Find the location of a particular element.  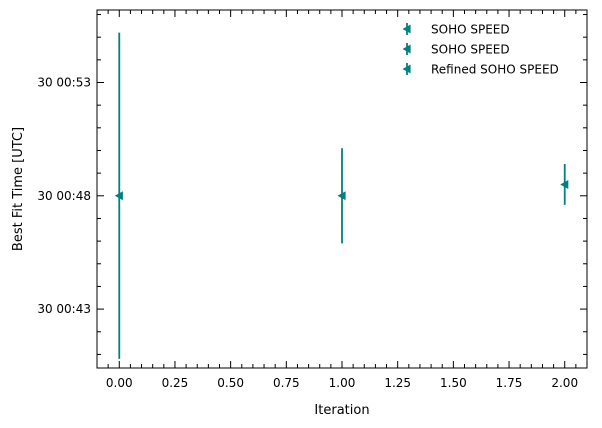

x-tick-label: 0.75 is located at coordinates (286, 383).